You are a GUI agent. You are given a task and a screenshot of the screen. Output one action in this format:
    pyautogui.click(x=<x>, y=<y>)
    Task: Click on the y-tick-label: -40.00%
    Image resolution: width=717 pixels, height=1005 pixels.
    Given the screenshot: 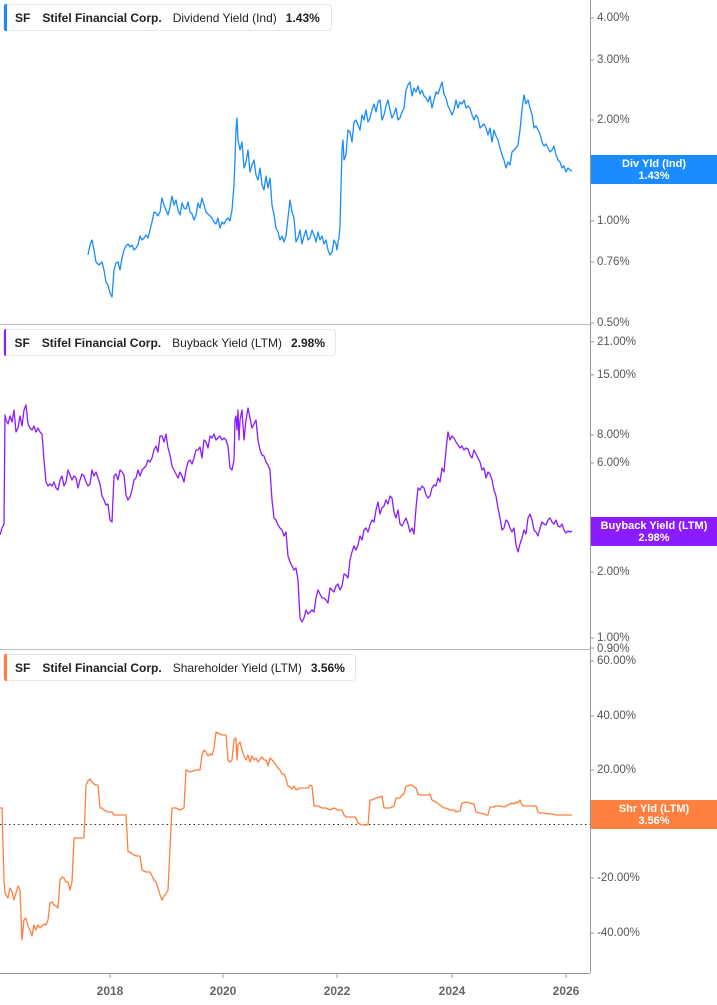 What is the action you would take?
    pyautogui.click(x=618, y=933)
    